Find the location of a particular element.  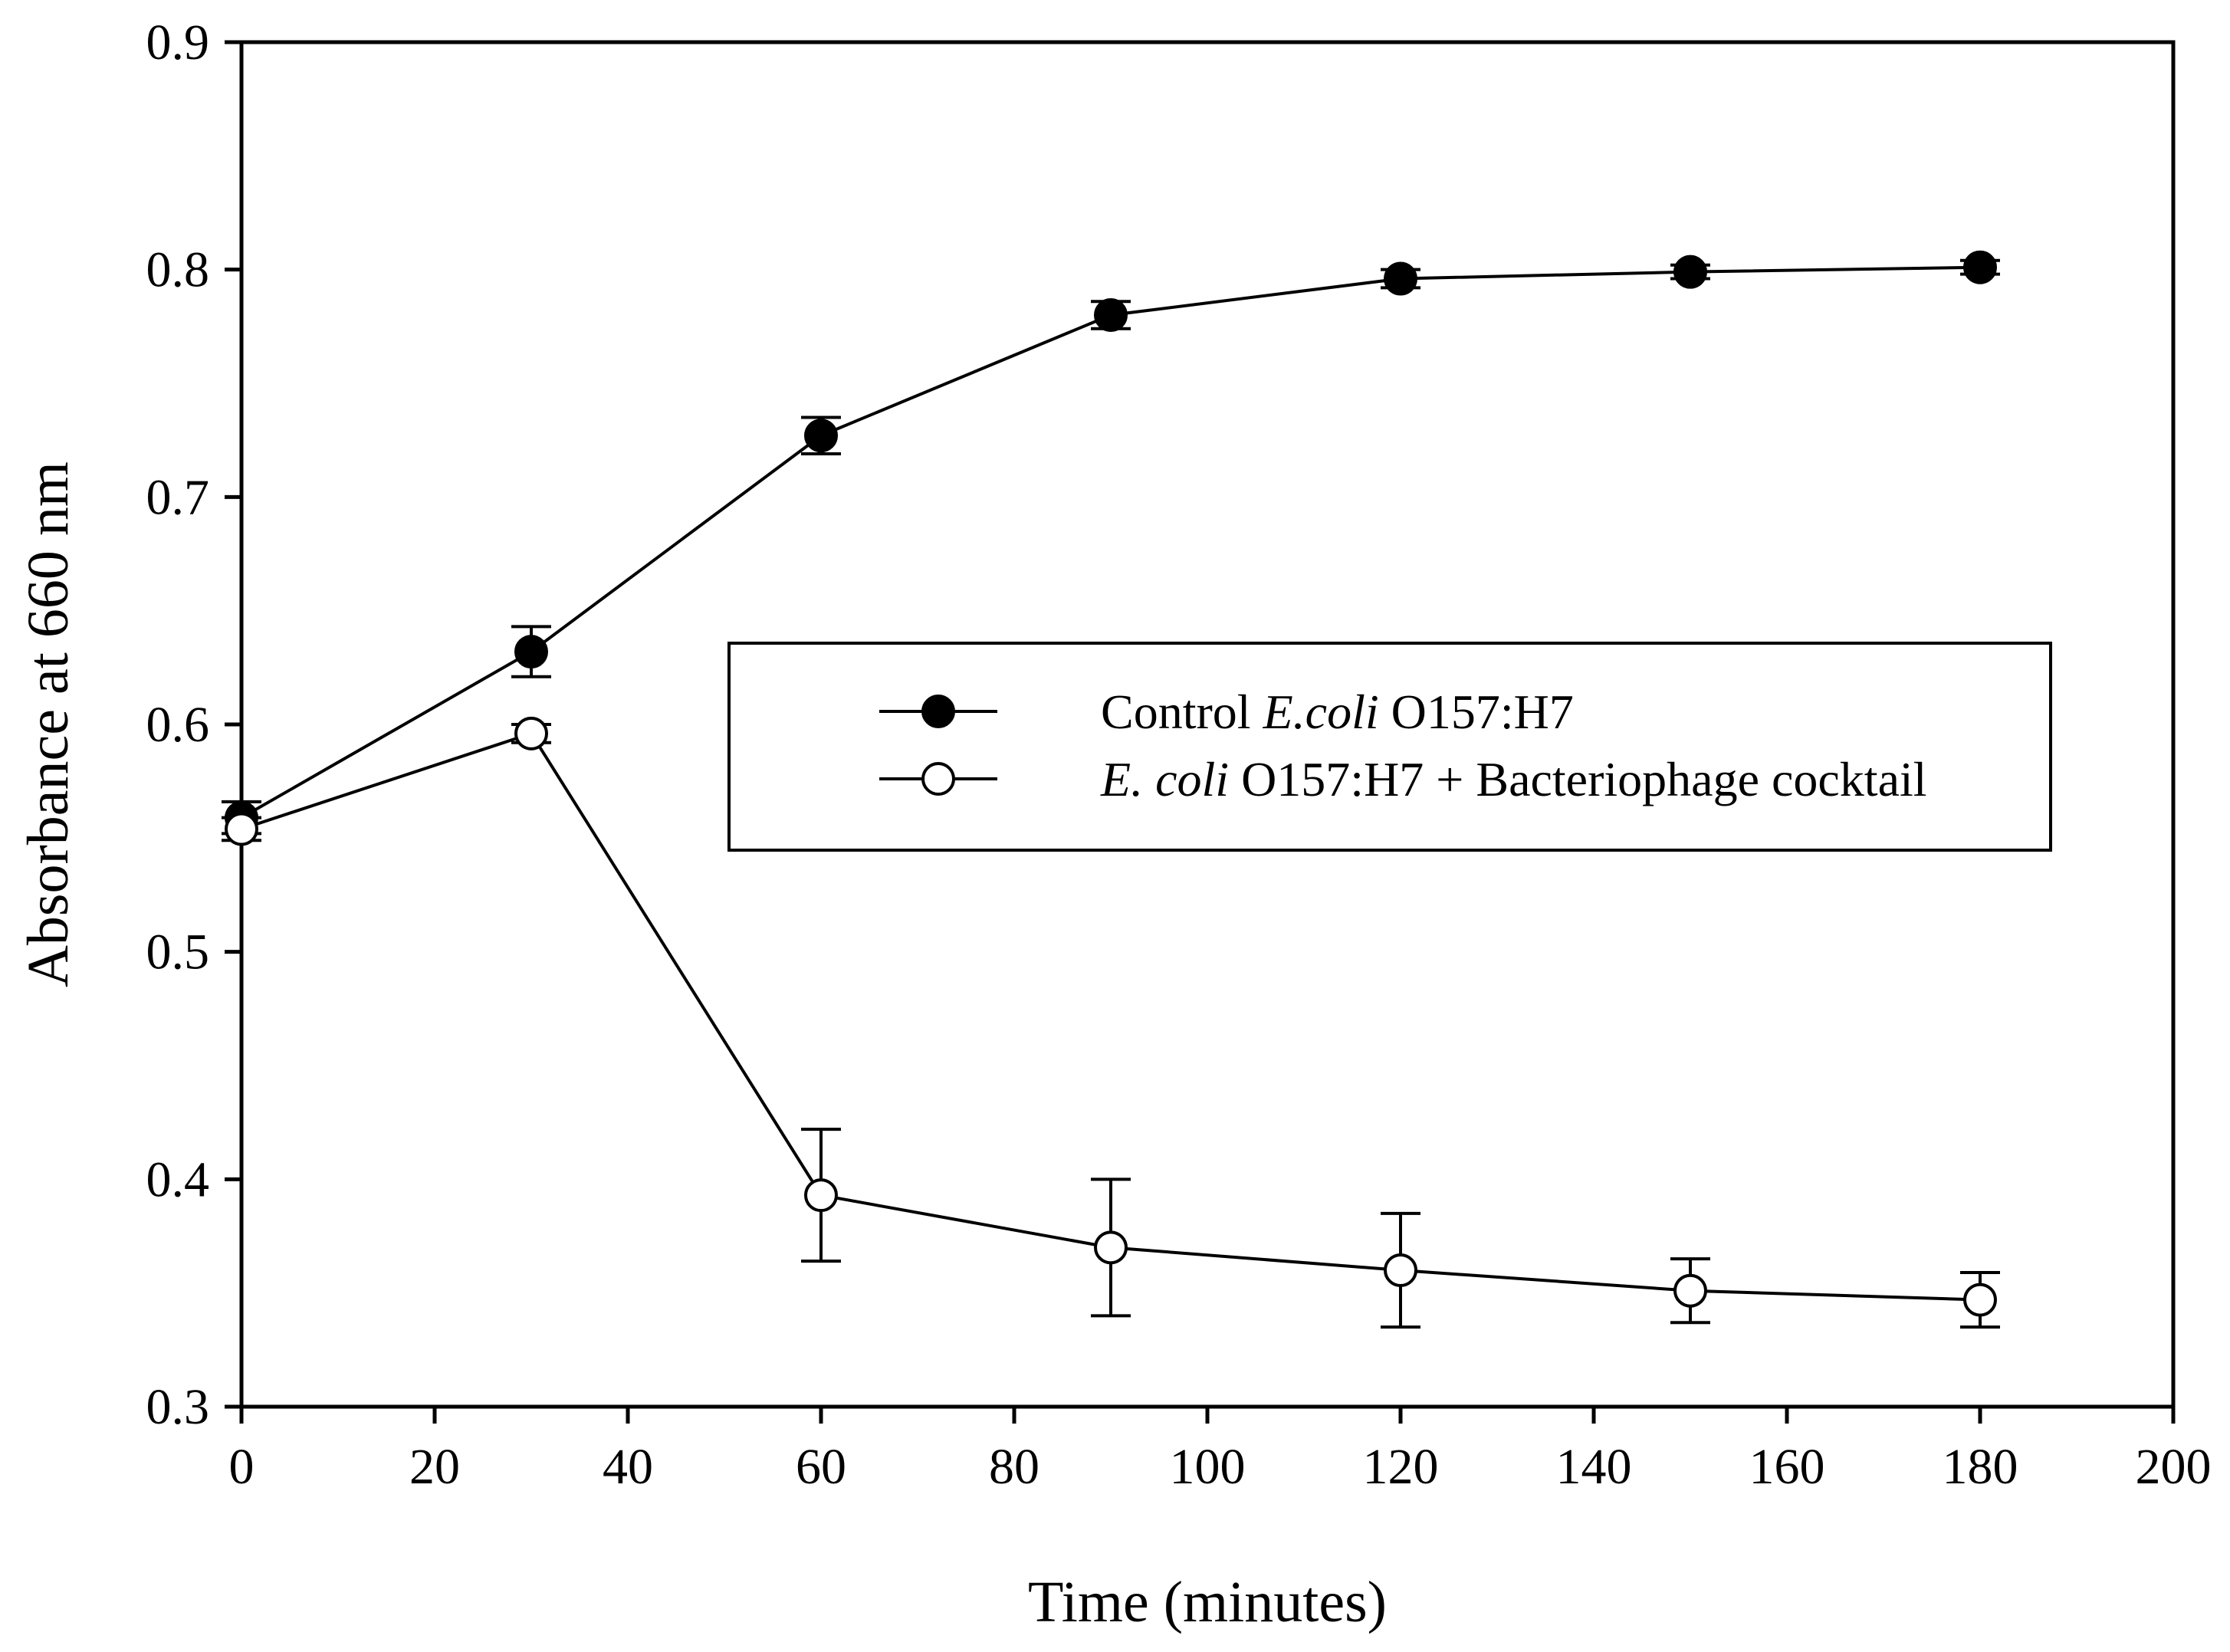

x-tick-label: 40 is located at coordinates (628, 1467).